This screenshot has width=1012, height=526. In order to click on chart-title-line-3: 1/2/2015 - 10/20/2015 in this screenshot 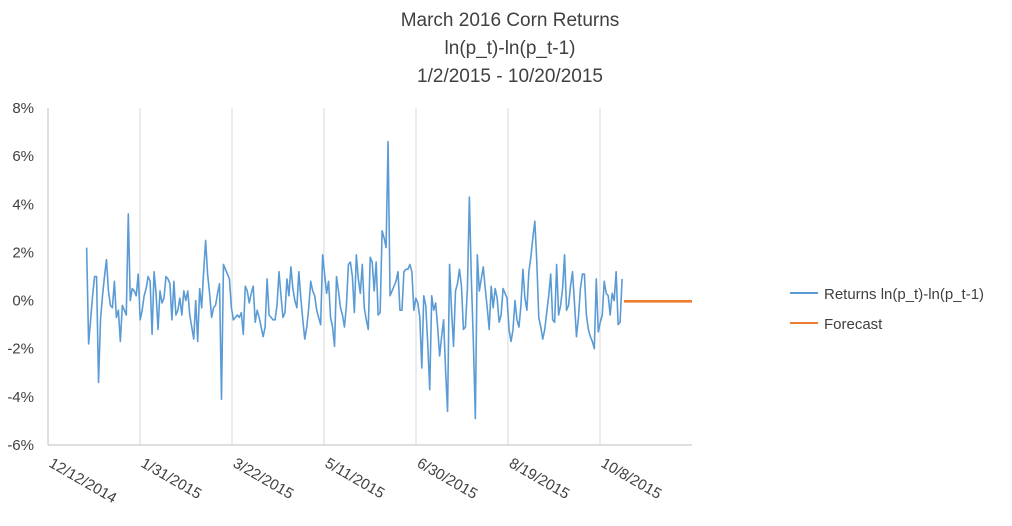, I will do `click(510, 76)`.